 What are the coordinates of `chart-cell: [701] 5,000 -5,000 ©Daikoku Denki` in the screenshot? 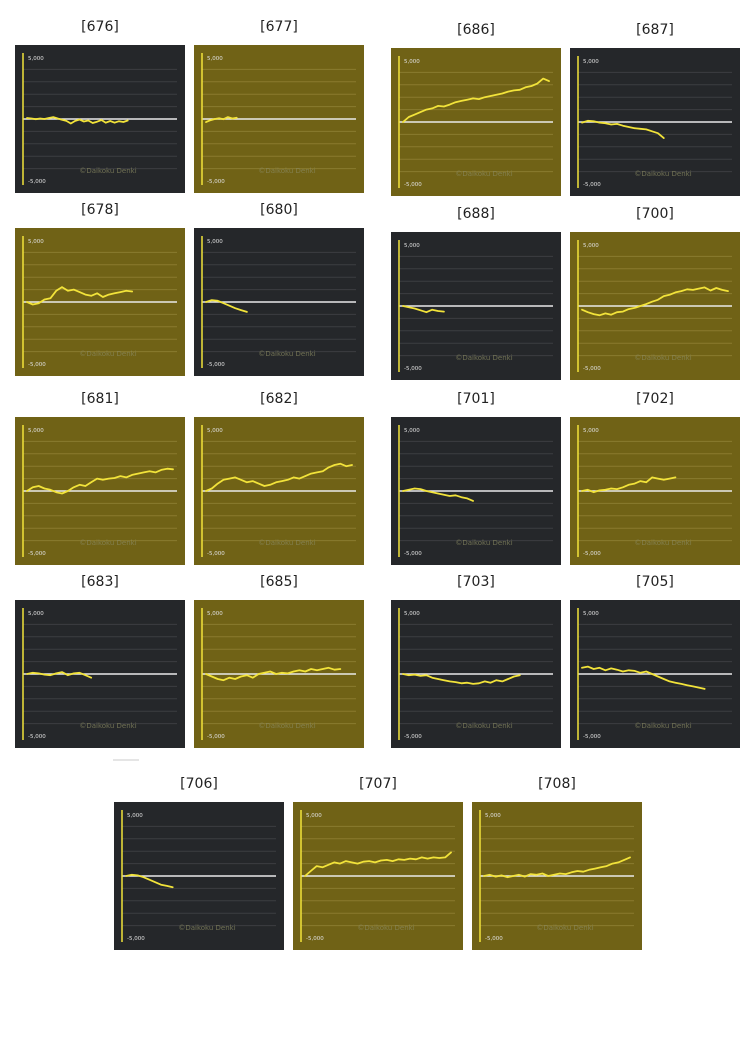 It's located at (476, 477).